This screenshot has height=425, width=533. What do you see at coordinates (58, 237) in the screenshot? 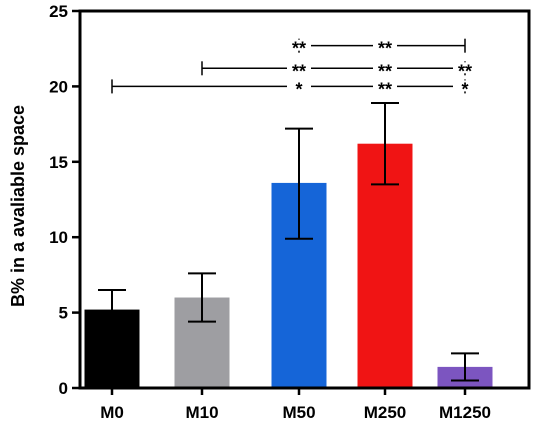
I see `y-tick-label-10: 10` at bounding box center [58, 237].